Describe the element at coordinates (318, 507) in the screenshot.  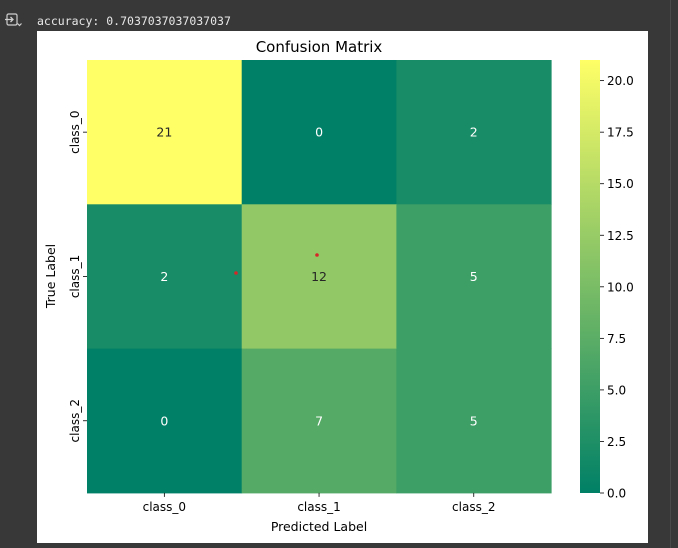
I see `x-tick-label: class_1` at that location.